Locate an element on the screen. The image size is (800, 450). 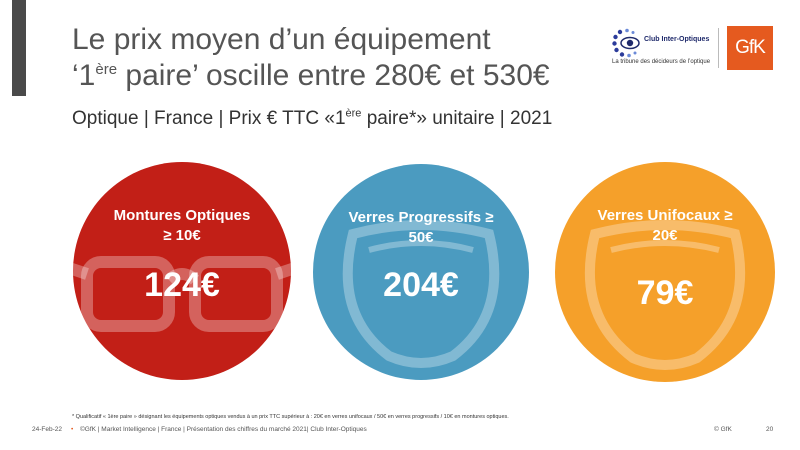
eye-dots-icon is located at coordinates (626, 43).